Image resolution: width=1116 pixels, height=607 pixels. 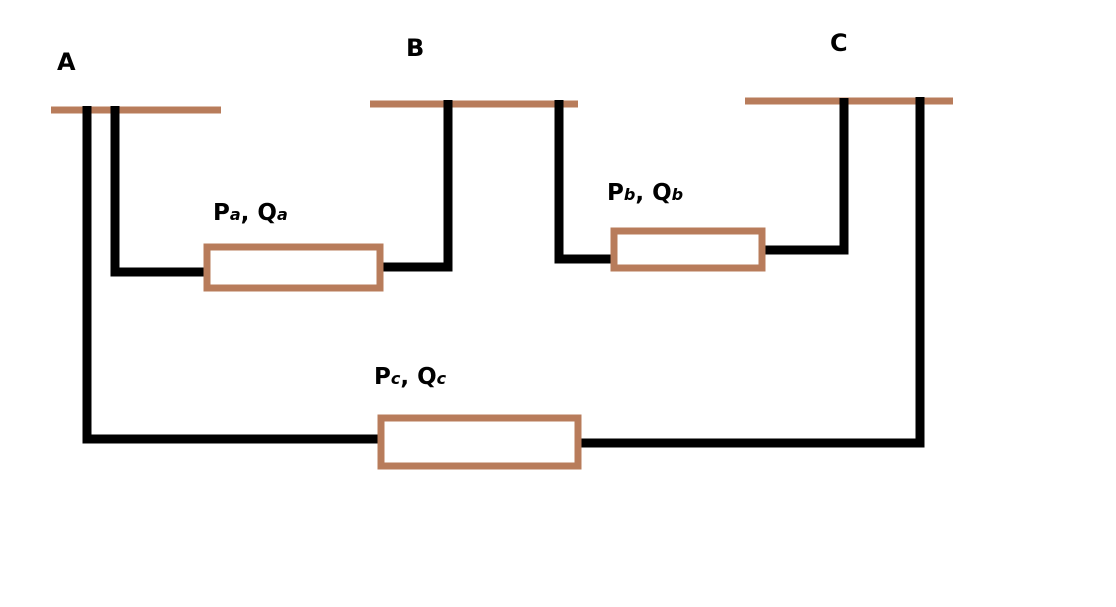 I want to click on bus-label-b: B, so click(x=415, y=48).